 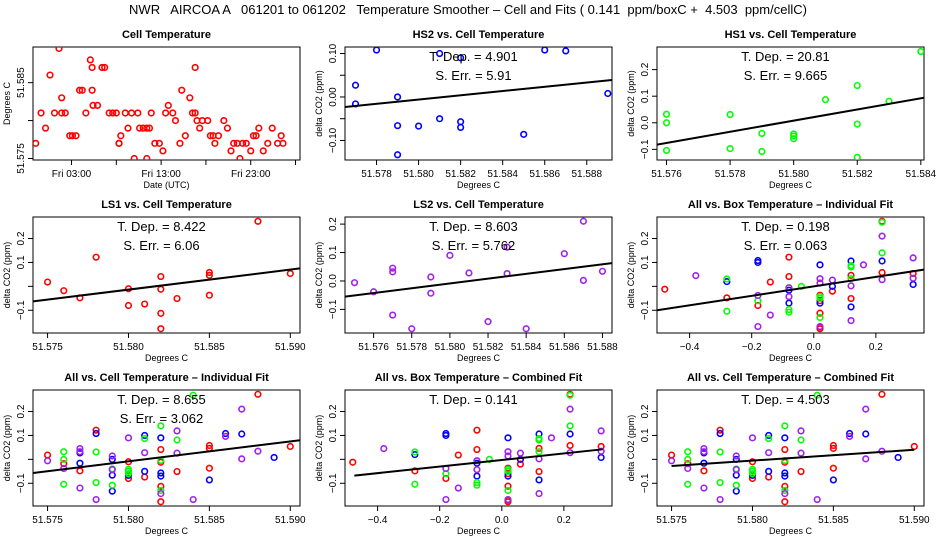 What do you see at coordinates (473, 56) in the screenshot?
I see `annotation-text: T. Dep. = 4.901` at bounding box center [473, 56].